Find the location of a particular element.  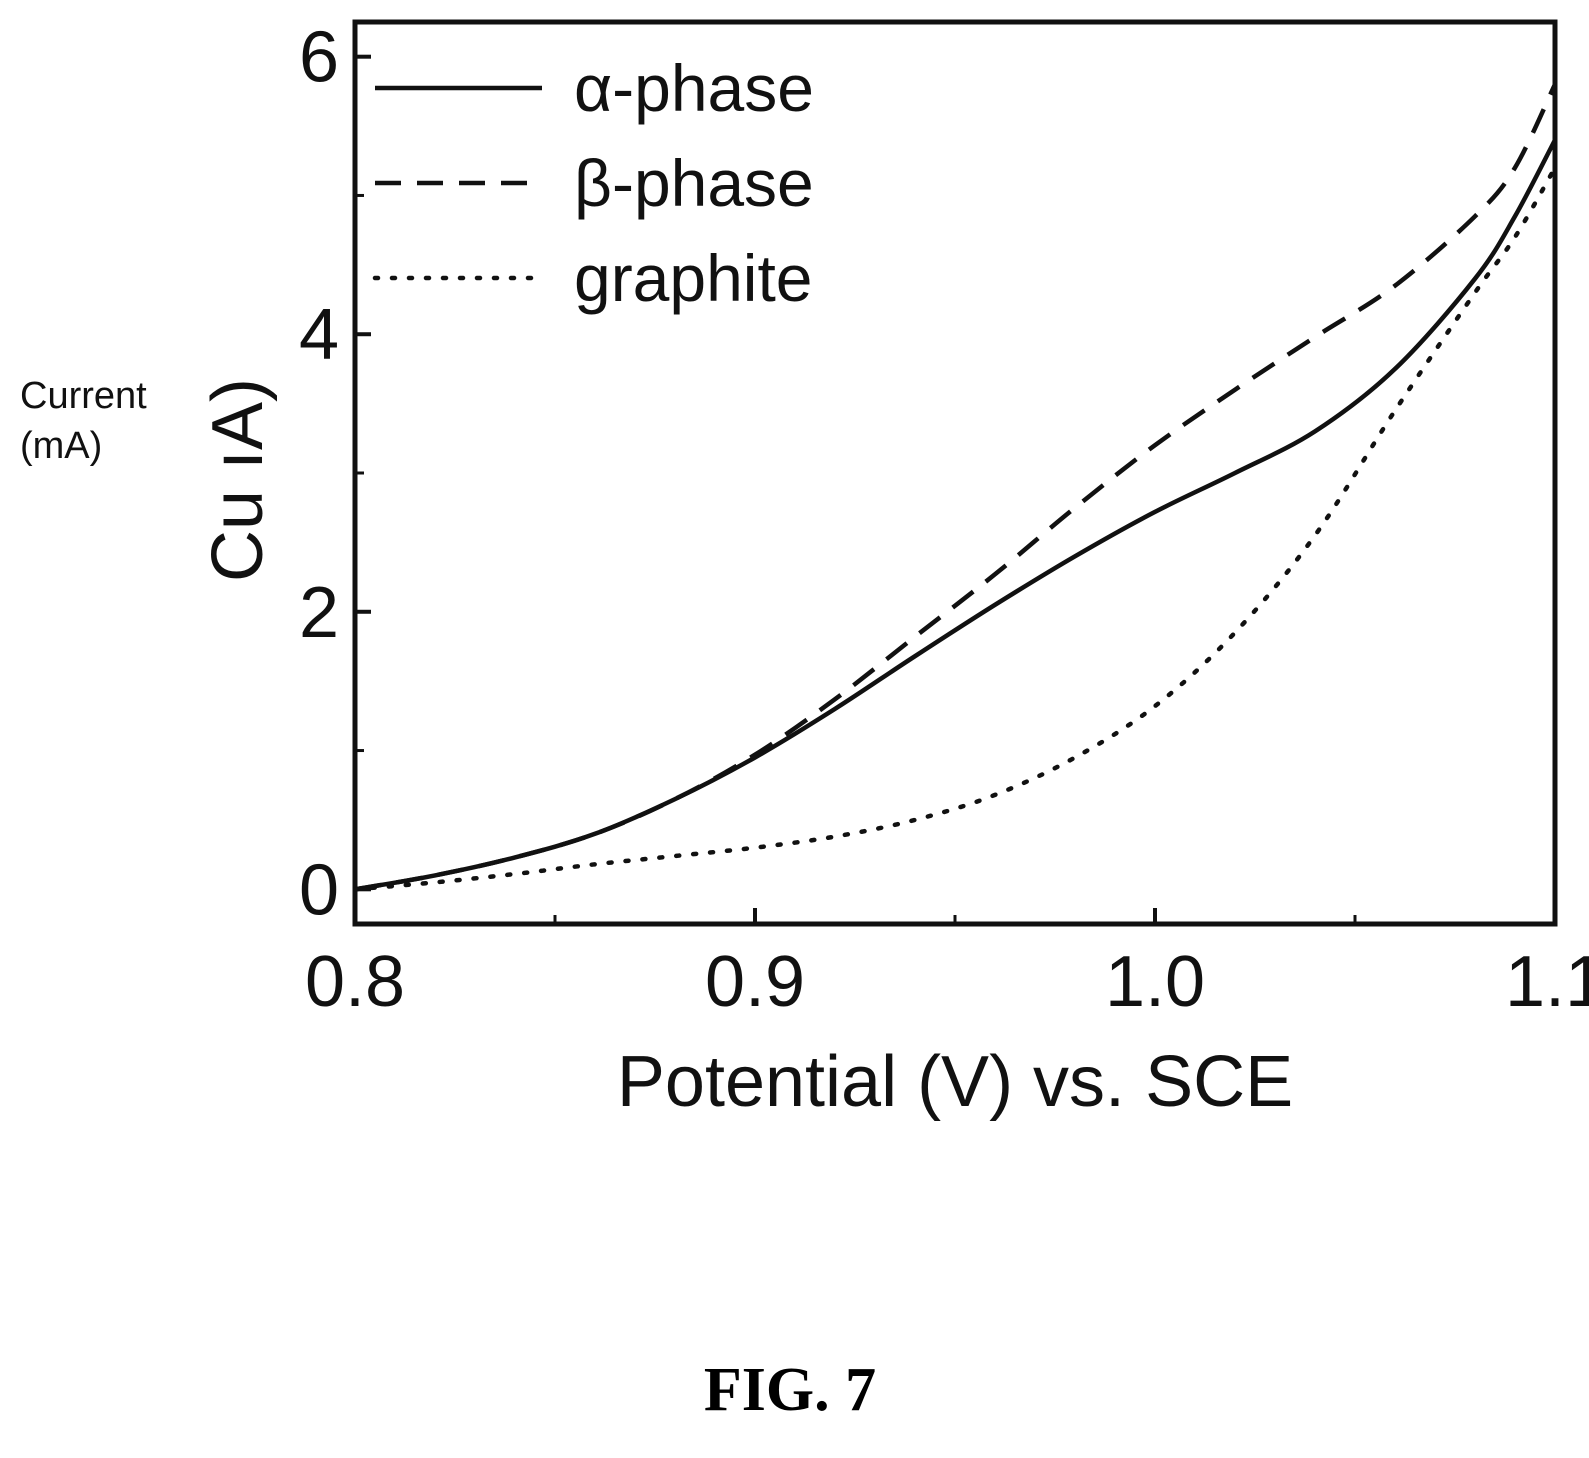

side-annotation-line-1: Current is located at coordinates (83, 396).